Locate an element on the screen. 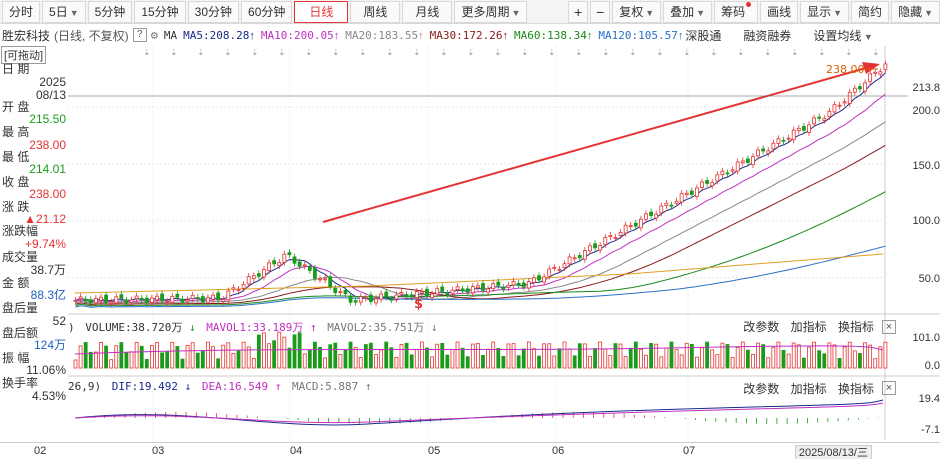 The width and height of the screenshot is (940, 459). margin-link: 融资融券 is located at coordinates (767, 35).